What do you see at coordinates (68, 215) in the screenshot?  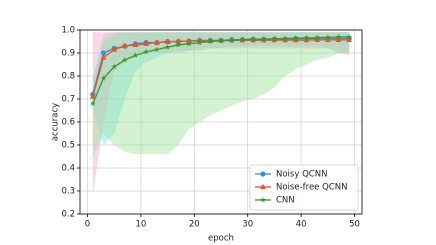 I see `y-tick-label: 0.2` at bounding box center [68, 215].